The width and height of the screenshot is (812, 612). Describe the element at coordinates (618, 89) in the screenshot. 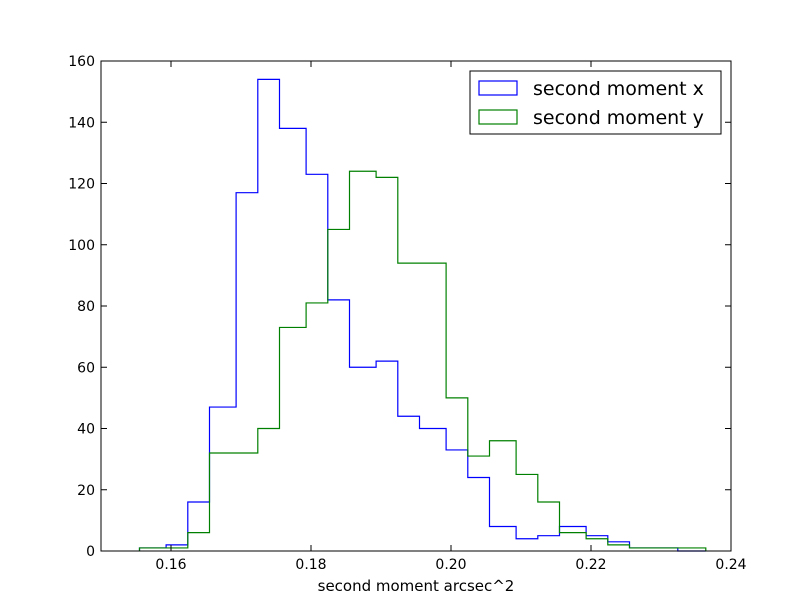

I see `legend-label: second moment x` at that location.